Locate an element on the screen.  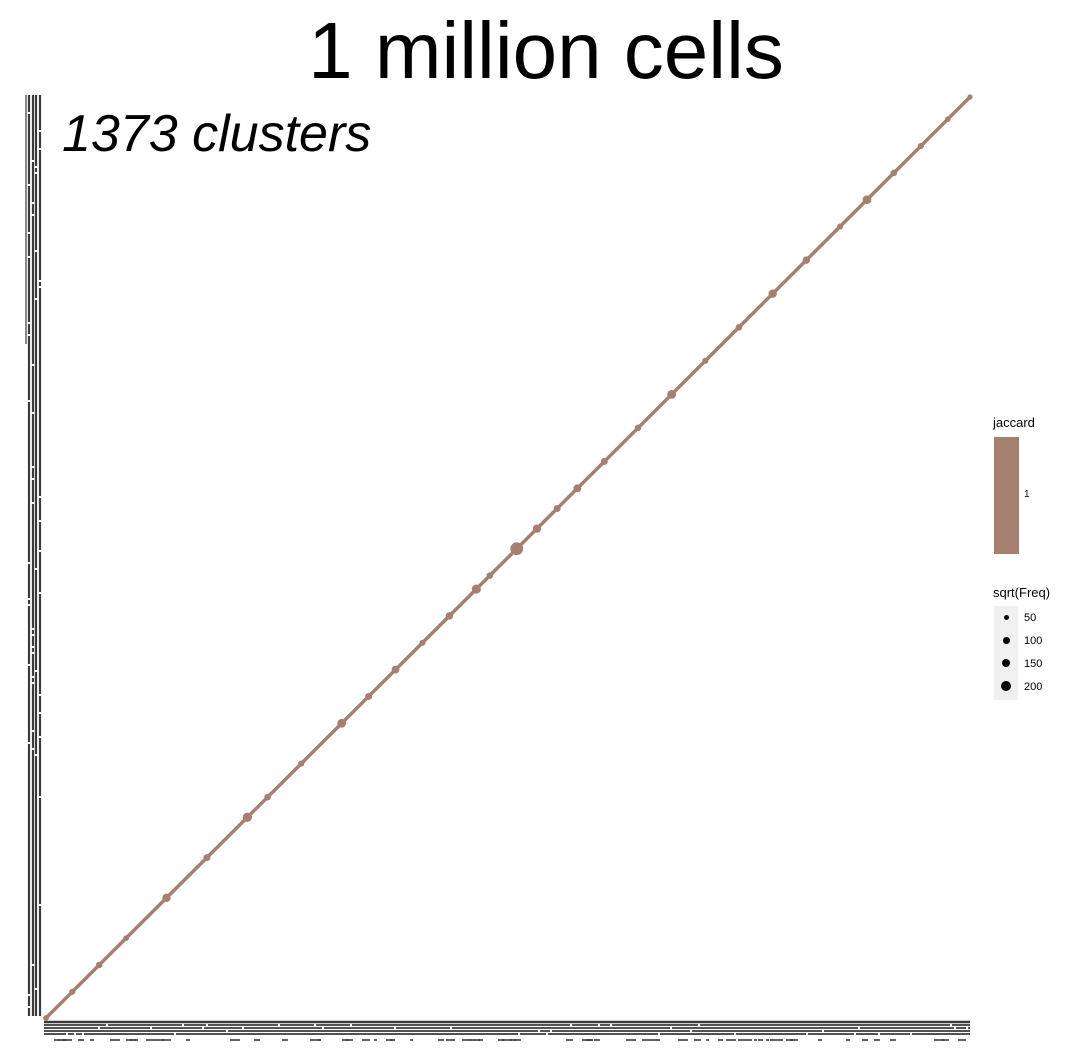
legend-size-label: 100 is located at coordinates (1033, 641).